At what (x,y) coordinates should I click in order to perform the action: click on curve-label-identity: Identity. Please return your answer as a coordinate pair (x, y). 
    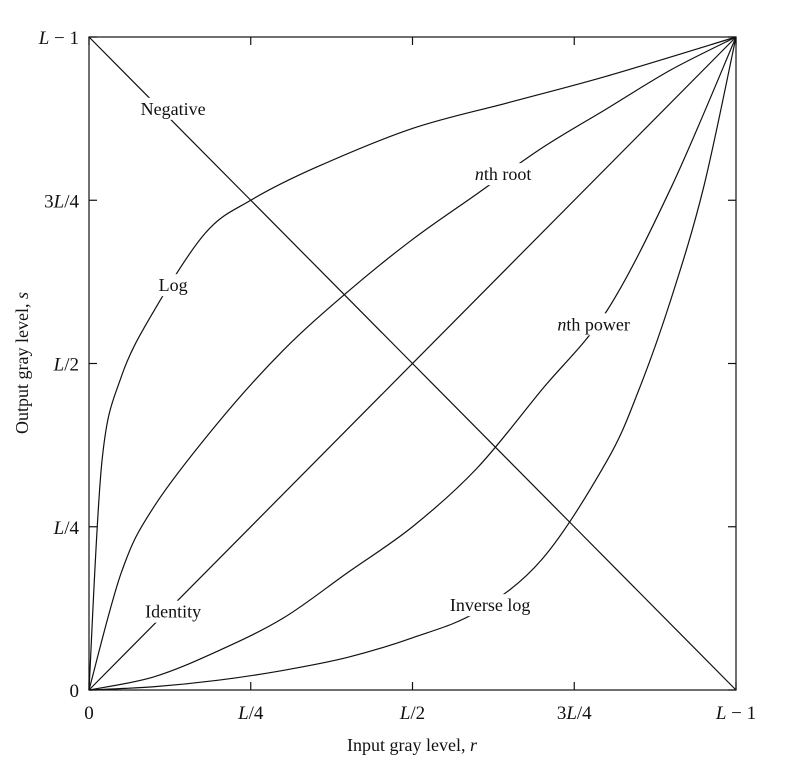
    Looking at the image, I should click on (173, 612).